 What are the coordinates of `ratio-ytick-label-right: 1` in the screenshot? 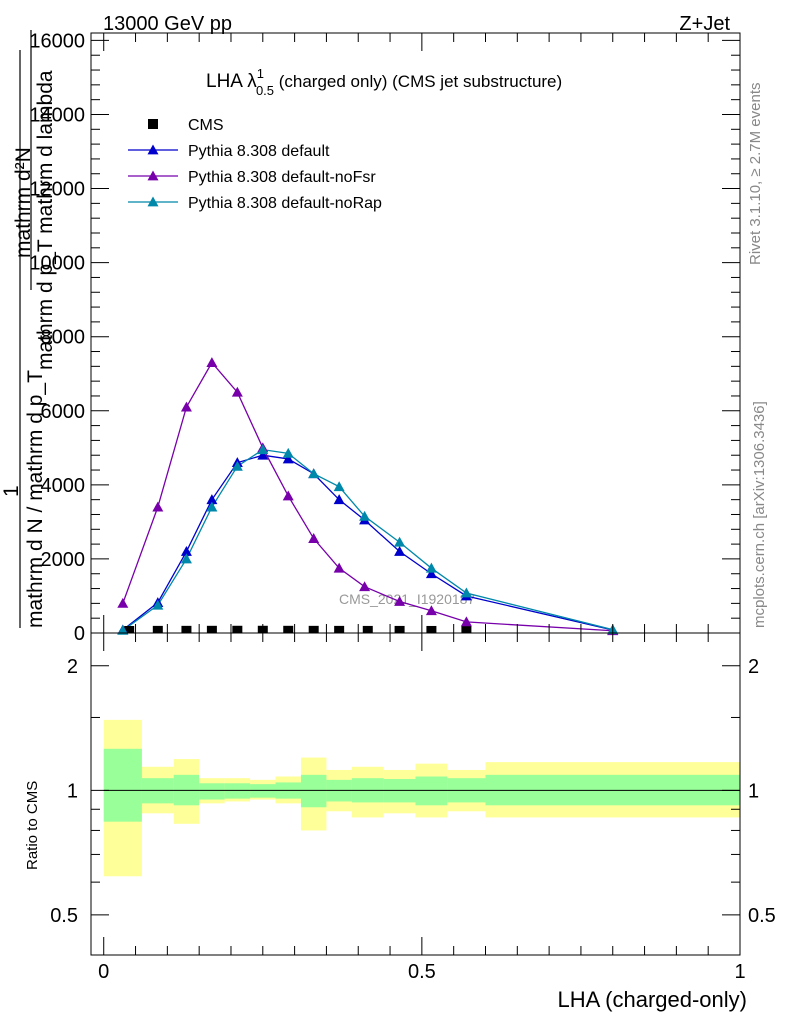 It's located at (753, 791).